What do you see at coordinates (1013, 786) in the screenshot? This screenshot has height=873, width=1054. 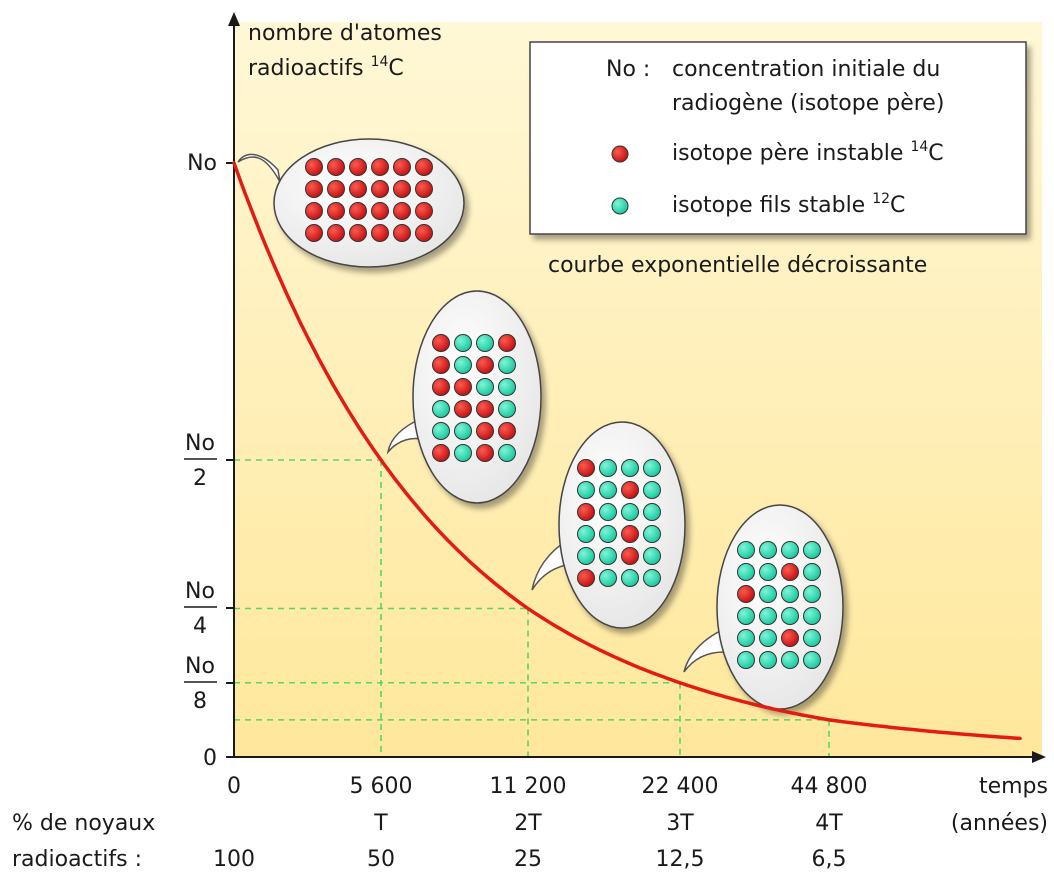 I see `x-axis-title: temps` at bounding box center [1013, 786].